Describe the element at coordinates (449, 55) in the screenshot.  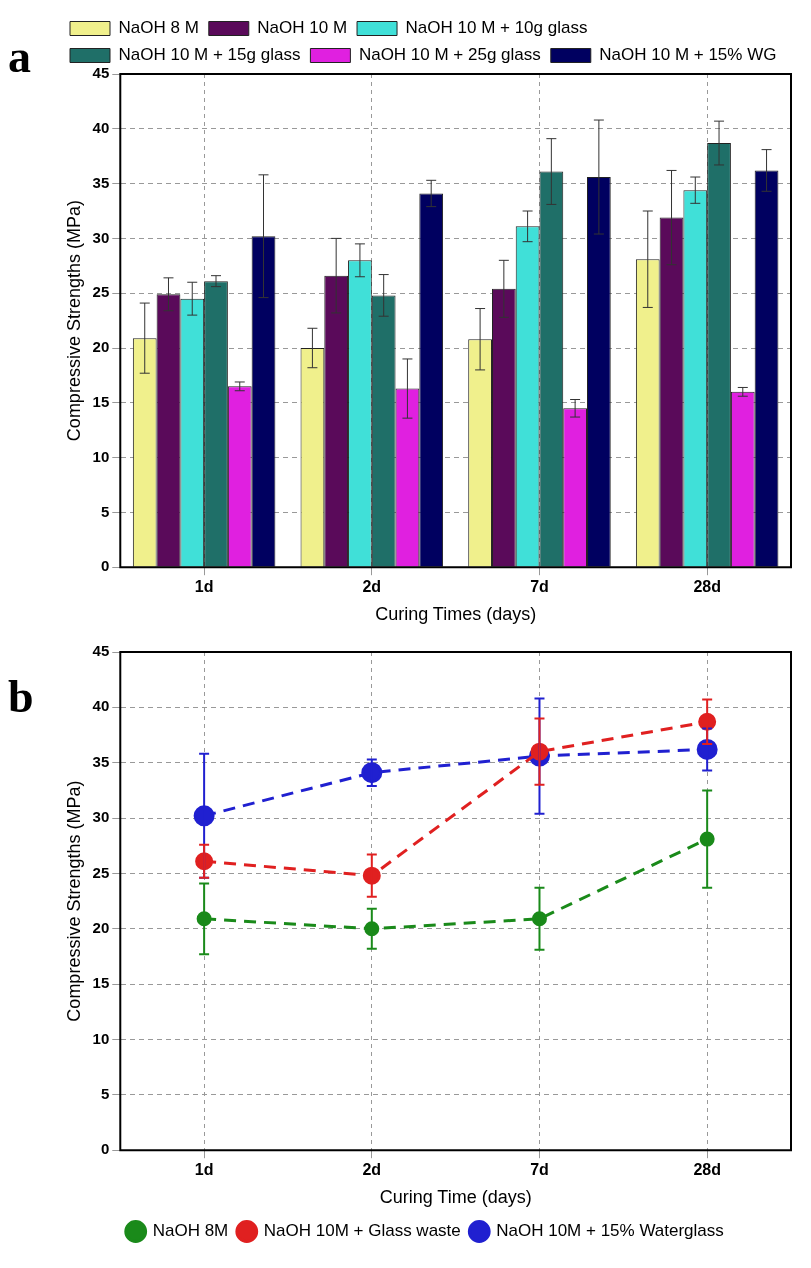
I see `legend-label: NaOH 10 M + 25g glass` at that location.